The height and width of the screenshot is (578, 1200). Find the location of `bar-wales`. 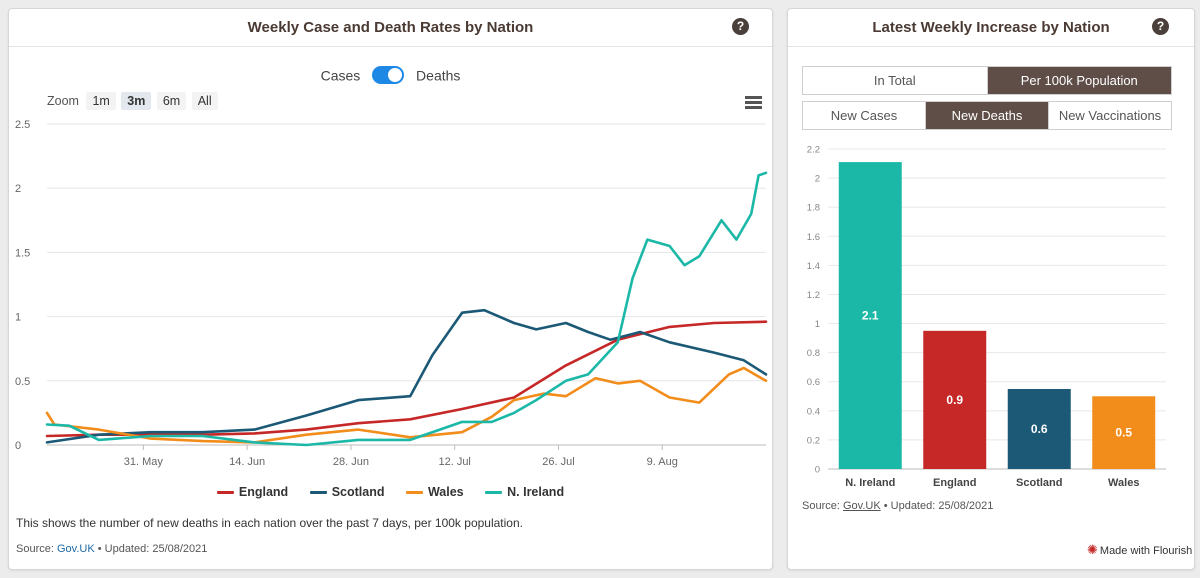

bar-wales is located at coordinates (1124, 432).